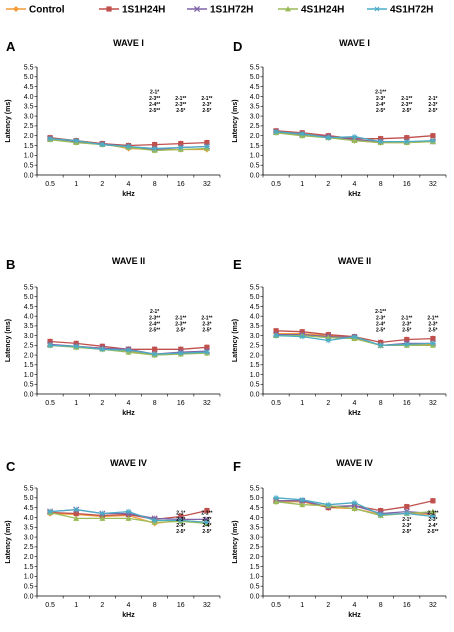  Describe the element at coordinates (255, 136) in the screenshot. I see `y-tick-label: 2.0` at that location.